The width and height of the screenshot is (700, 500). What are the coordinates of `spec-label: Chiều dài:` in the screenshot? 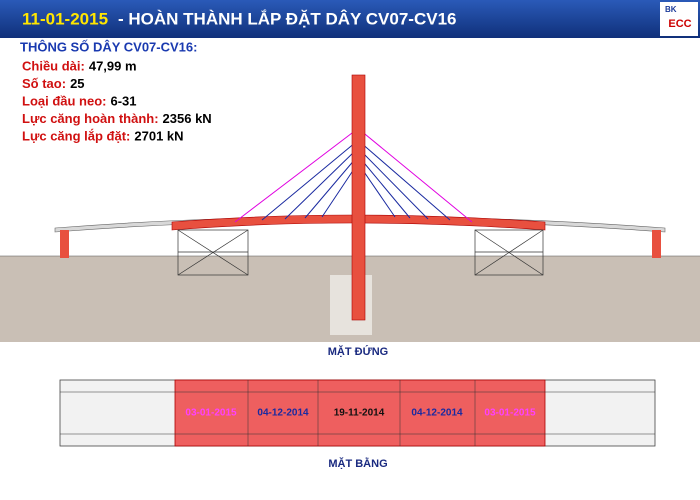 It's located at (53, 65).